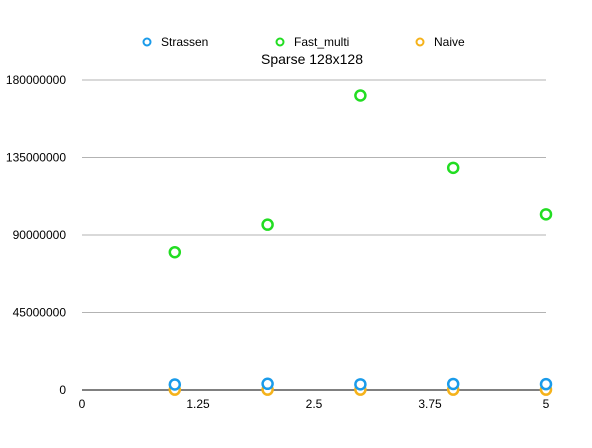 The height and width of the screenshot is (448, 592). What do you see at coordinates (40, 313) in the screenshot?
I see `y-tick-label: 45000000` at bounding box center [40, 313].